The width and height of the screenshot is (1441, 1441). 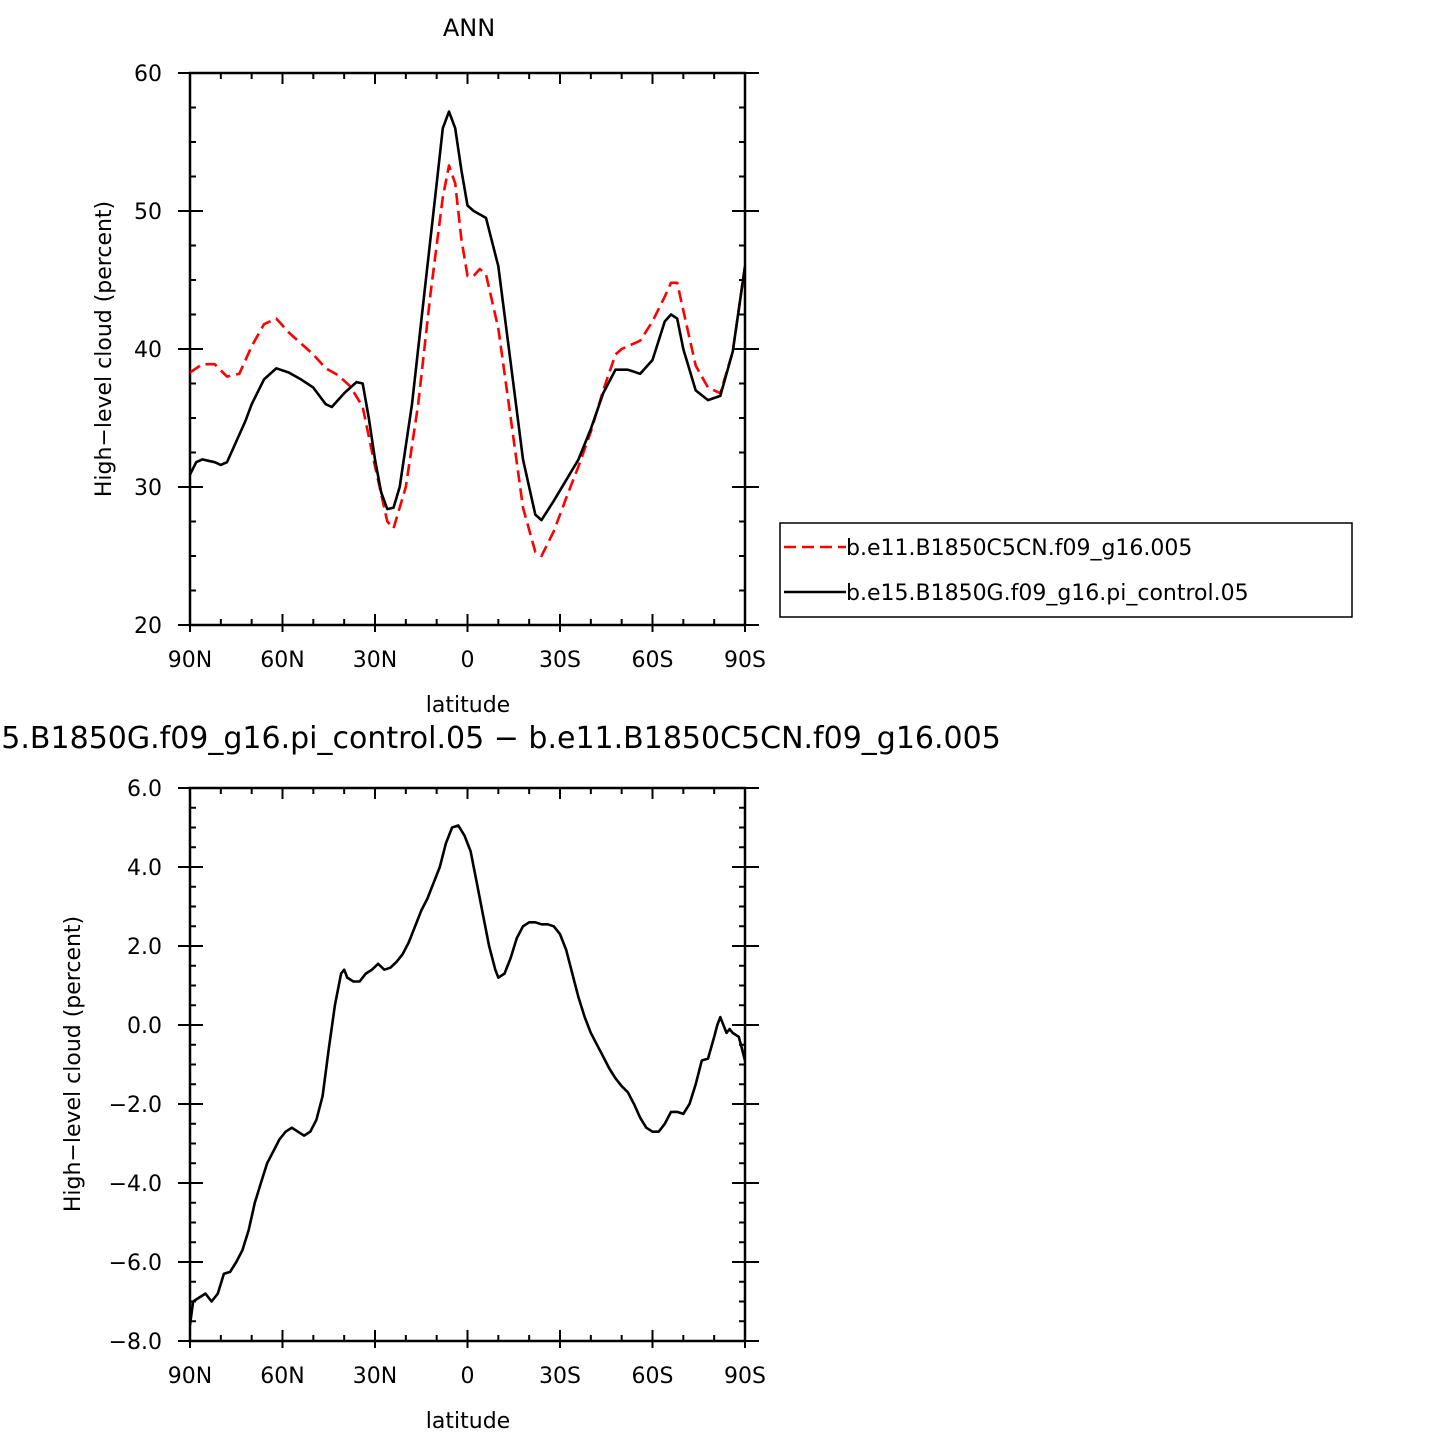 What do you see at coordinates (73, 1064) in the screenshot?
I see `bottom-y-axis-label: High−level cloud (percent)` at bounding box center [73, 1064].